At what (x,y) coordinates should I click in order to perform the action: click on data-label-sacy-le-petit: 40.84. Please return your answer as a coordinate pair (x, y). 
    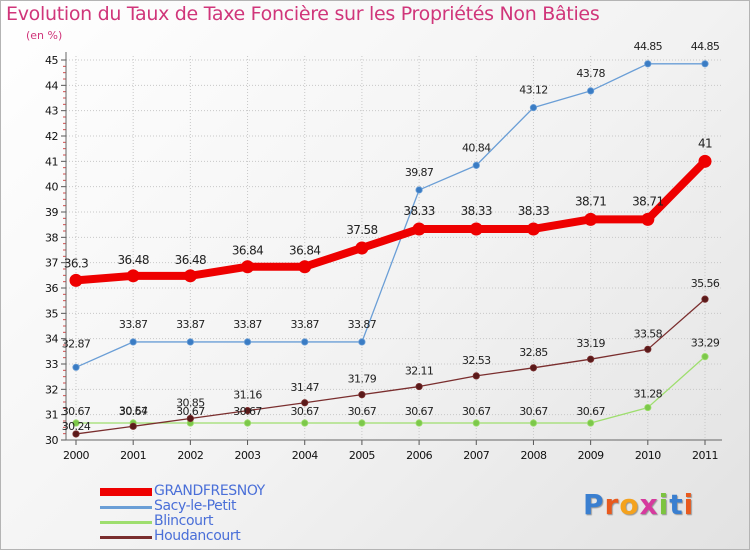
    Looking at the image, I should click on (476, 147).